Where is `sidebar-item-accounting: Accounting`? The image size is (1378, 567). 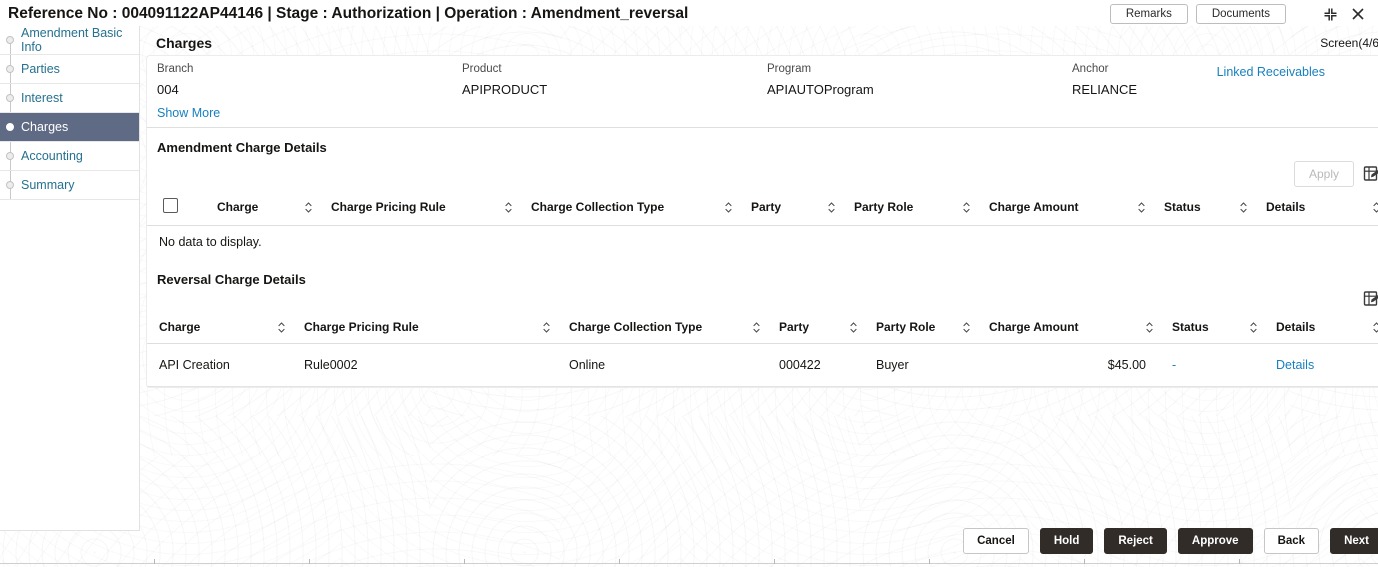 sidebar-item-accounting: Accounting is located at coordinates (69, 156).